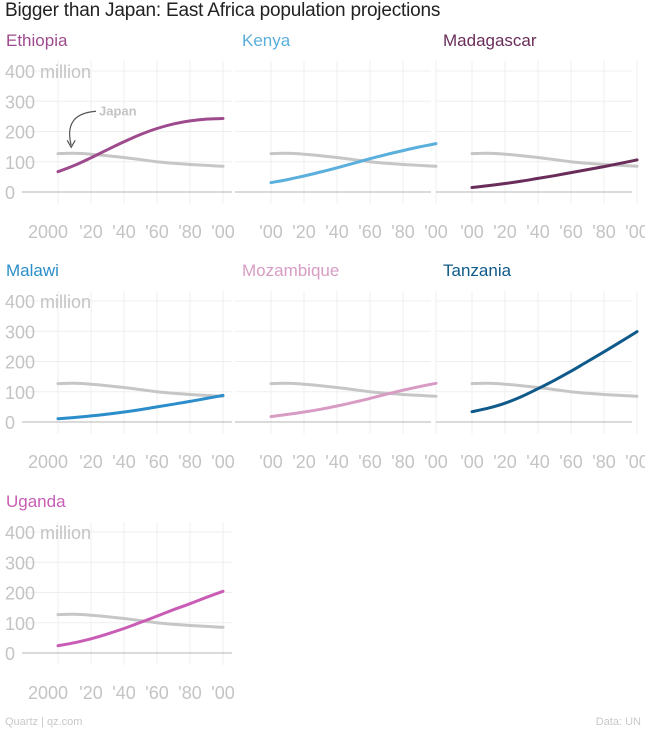 The height and width of the screenshot is (731, 645). What do you see at coordinates (48, 533) in the screenshot?
I see `y-tick-label-uganda-4: 400 million` at bounding box center [48, 533].